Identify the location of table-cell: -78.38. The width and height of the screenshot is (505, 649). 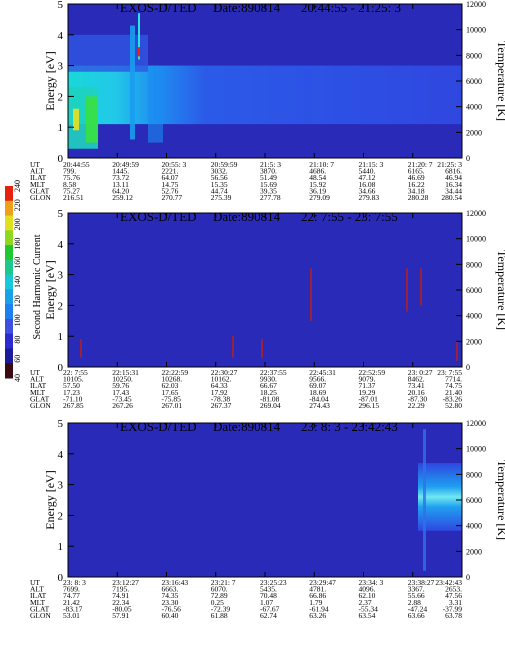
(221, 398).